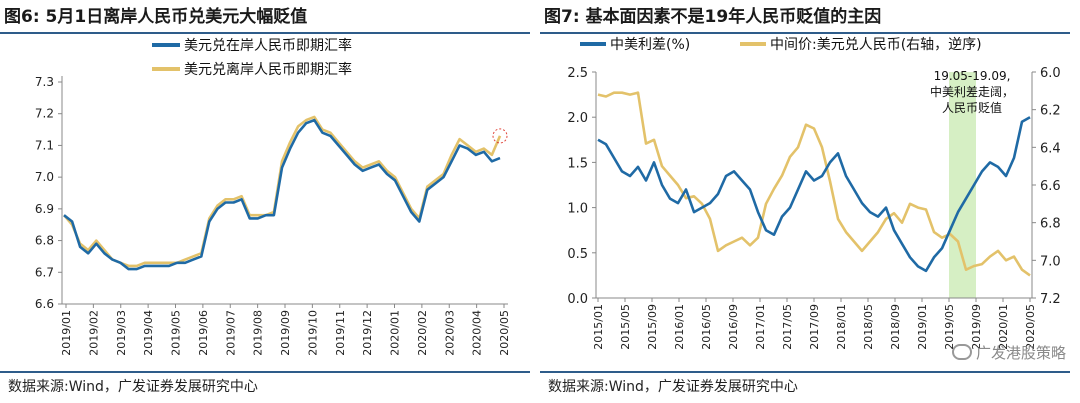 The width and height of the screenshot is (1080, 403). Describe the element at coordinates (972, 107) in the screenshot. I see `annotation-text: 人民币贬值` at that location.